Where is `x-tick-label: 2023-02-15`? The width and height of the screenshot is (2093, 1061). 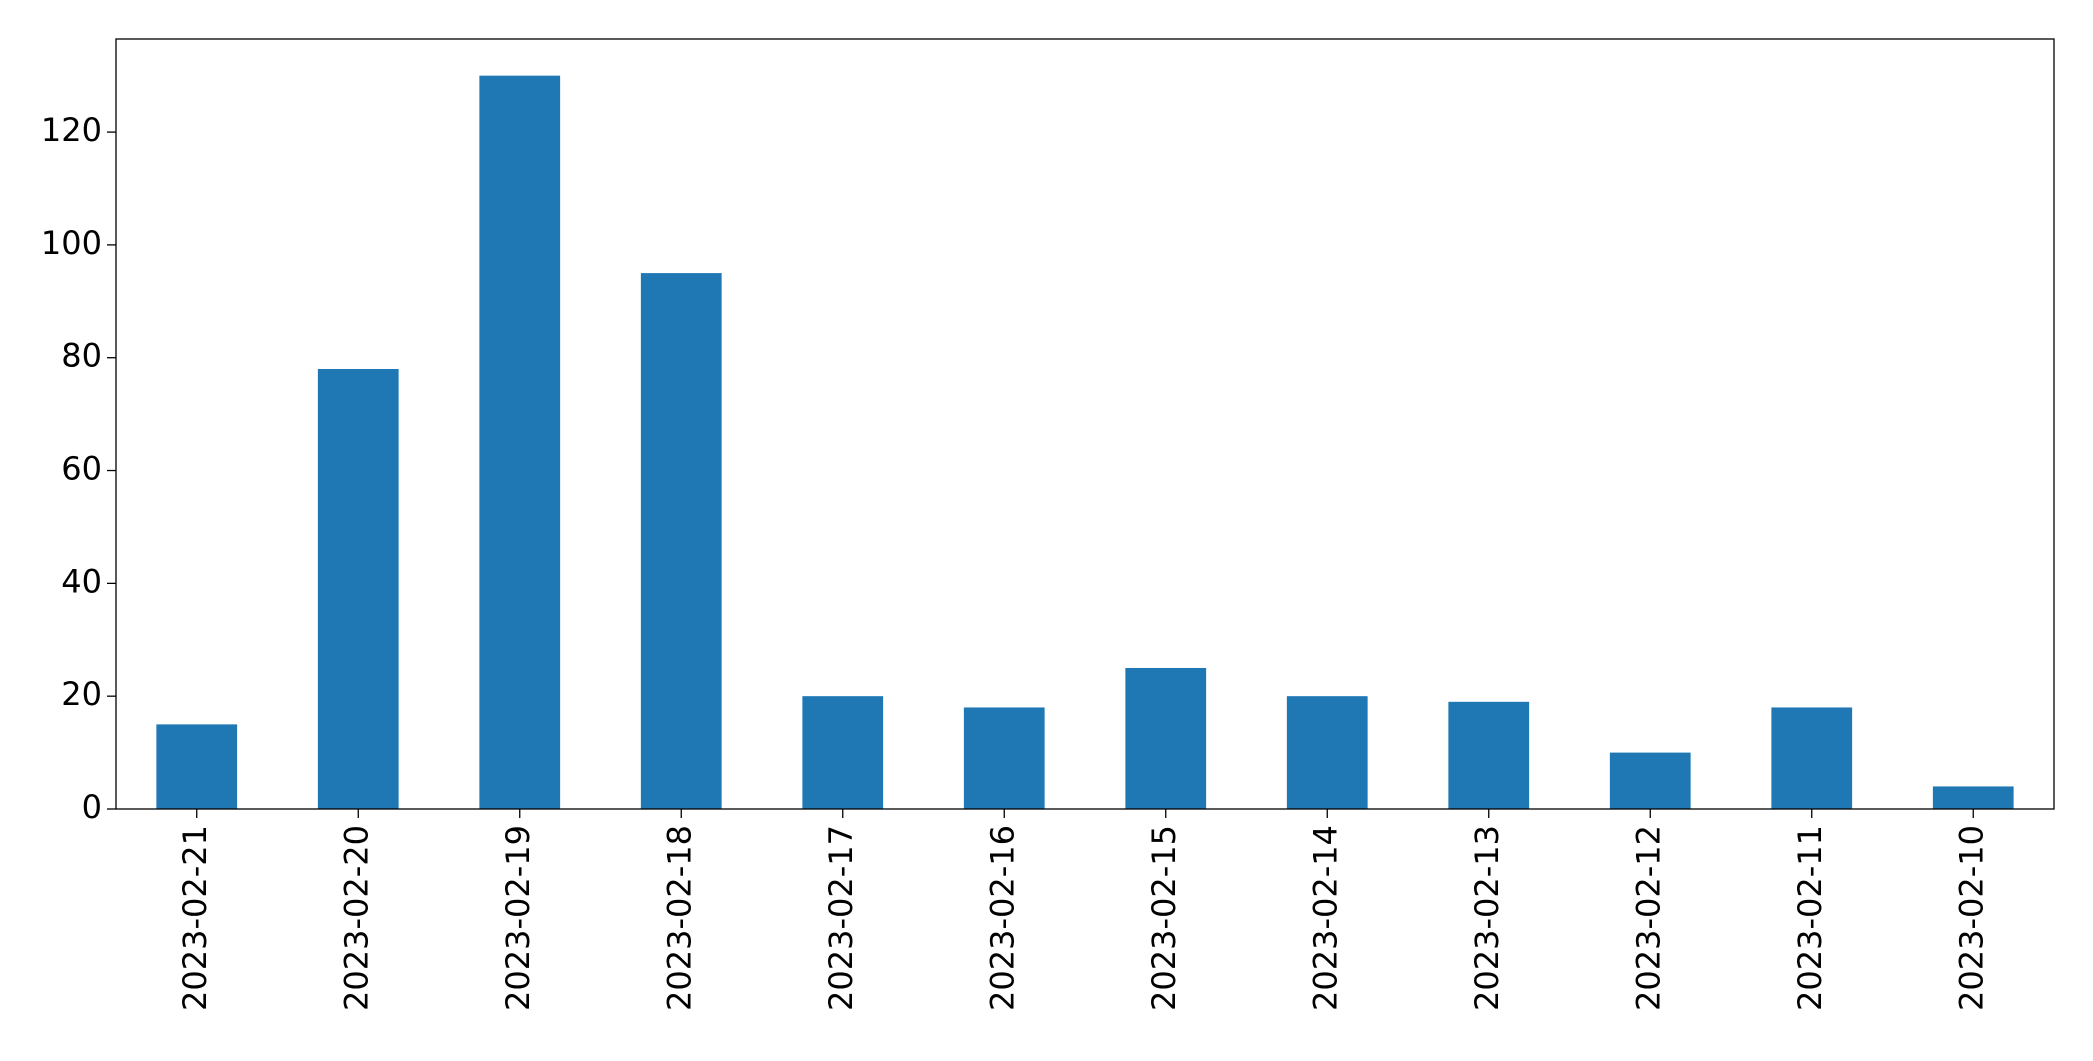 x-tick-label: 2023-02-15 is located at coordinates (1164, 918).